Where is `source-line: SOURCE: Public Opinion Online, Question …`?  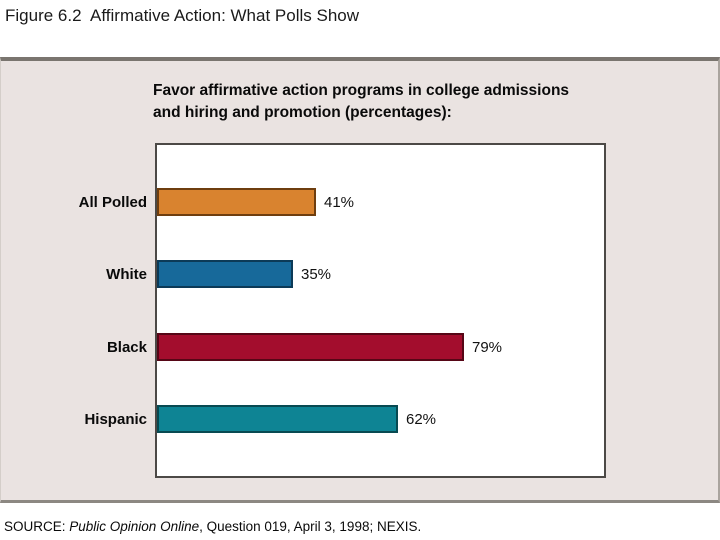
source-line: SOURCE: Public Opinion Online, Question … is located at coordinates (212, 526).